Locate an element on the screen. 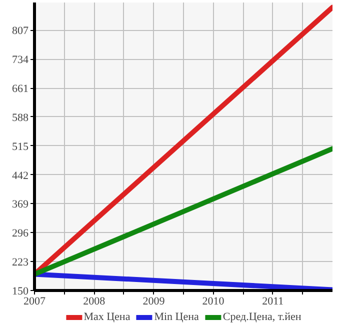  y-tick-label: 515 is located at coordinates (20, 146).